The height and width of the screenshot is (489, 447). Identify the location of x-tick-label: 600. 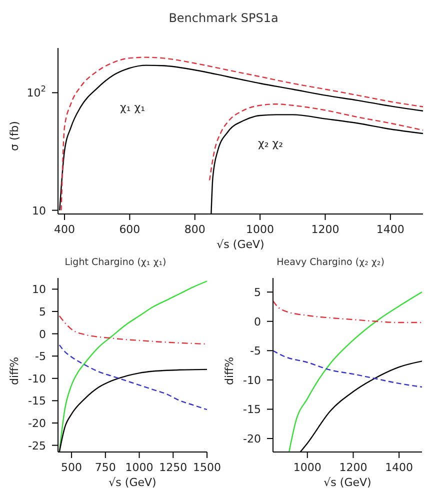
(129, 229).